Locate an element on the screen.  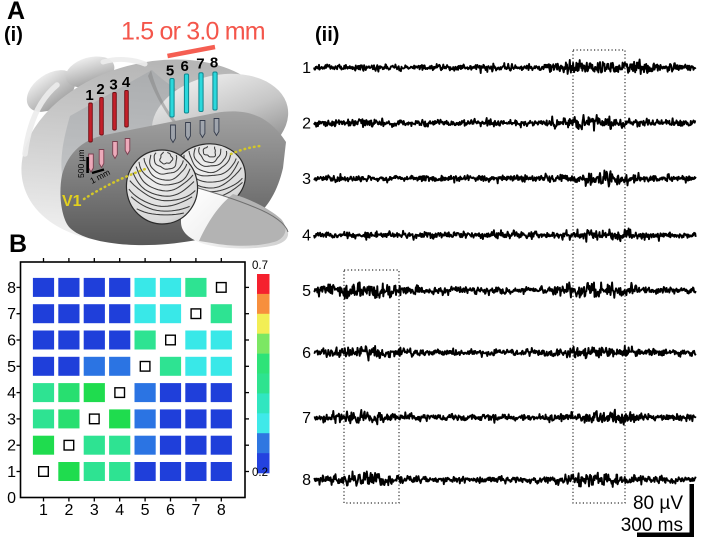
svg-text: B is located at coordinates (18, 244).